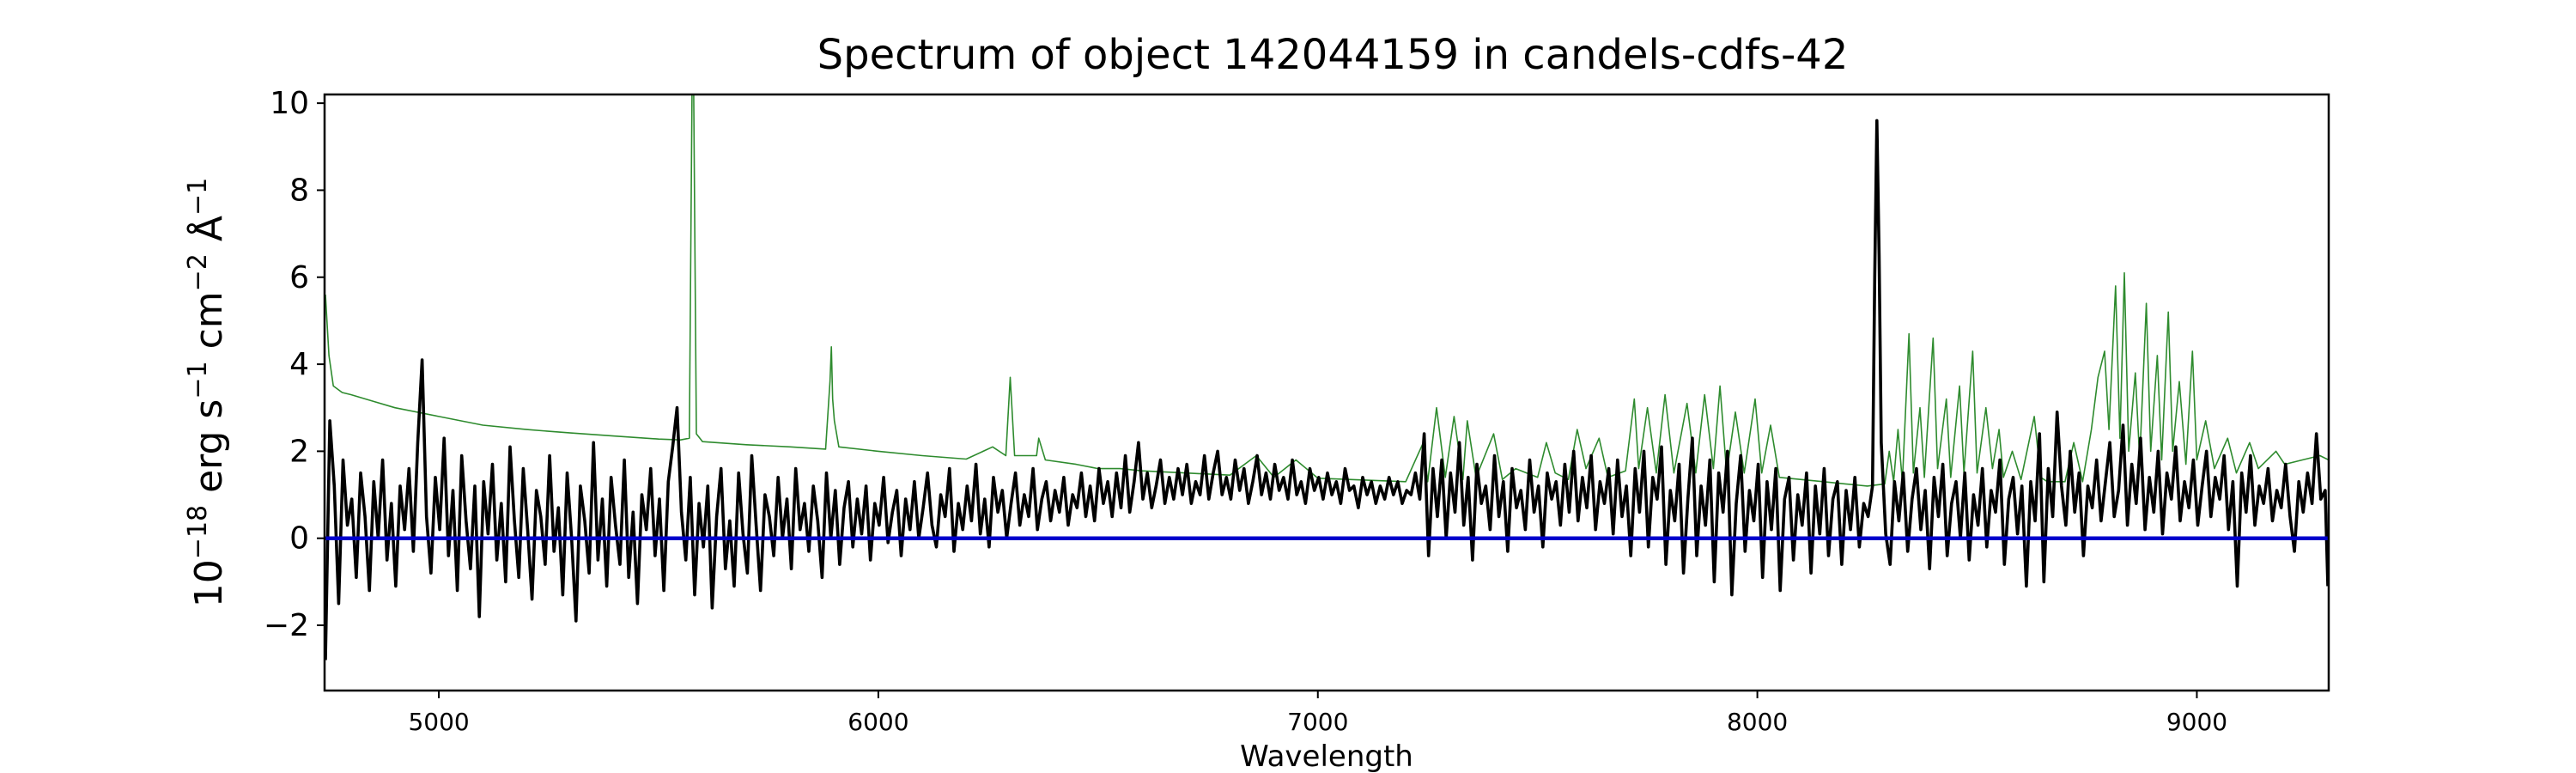  Describe the element at coordinates (198, 272) in the screenshot. I see `y-axis-label-exp3: −2` at that location.